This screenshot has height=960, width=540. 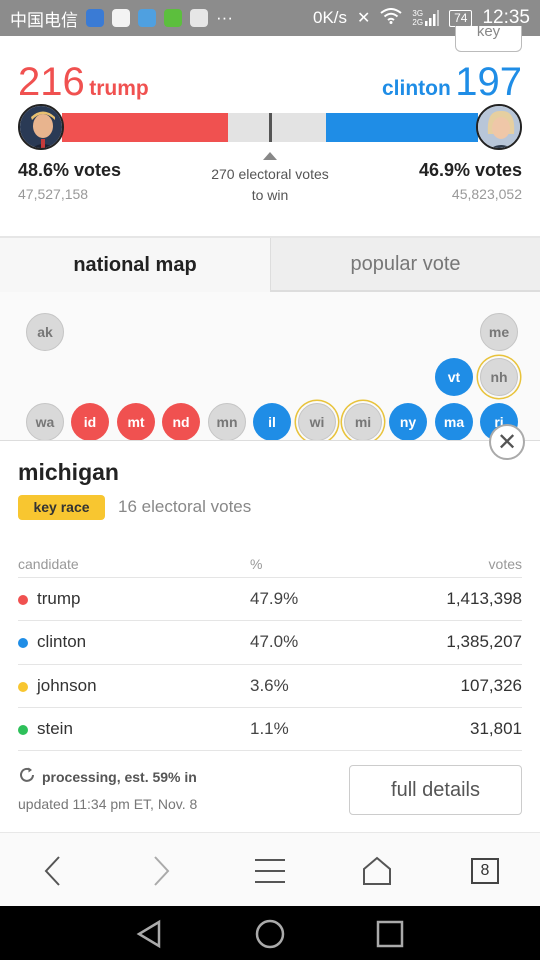 I want to click on triangle-back-icon, so click(x=148, y=934).